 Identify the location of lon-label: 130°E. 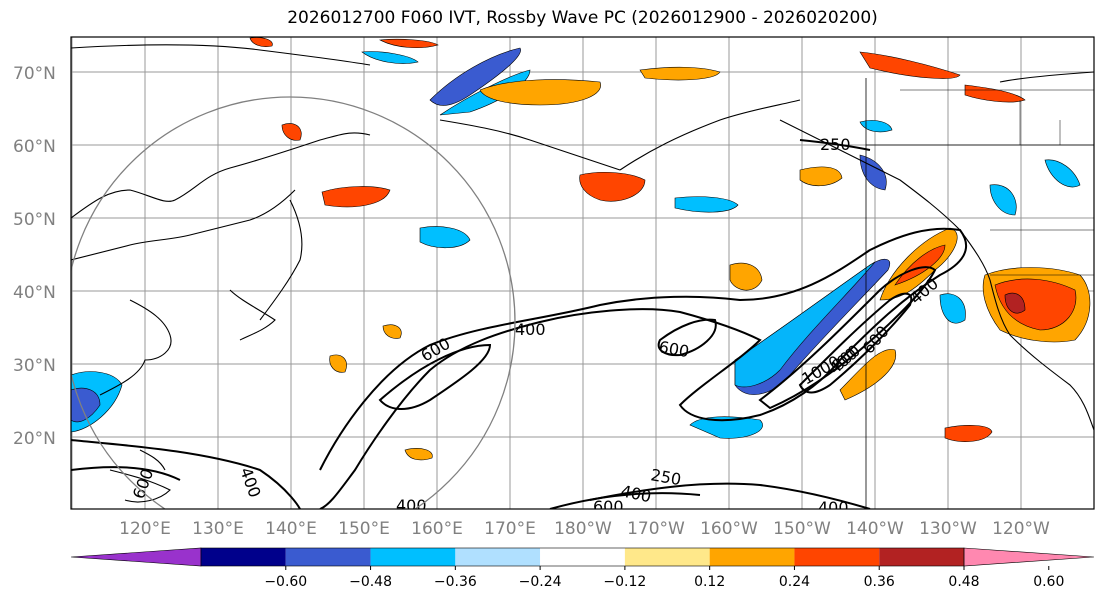
(218, 529).